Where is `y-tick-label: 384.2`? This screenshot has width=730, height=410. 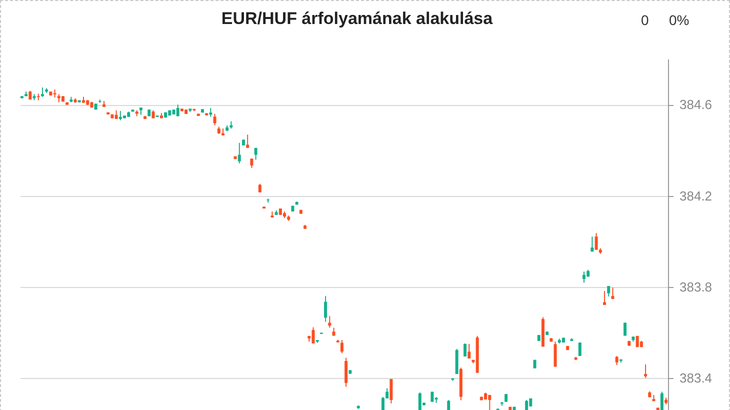
y-tick-label: 384.2 is located at coordinates (696, 196).